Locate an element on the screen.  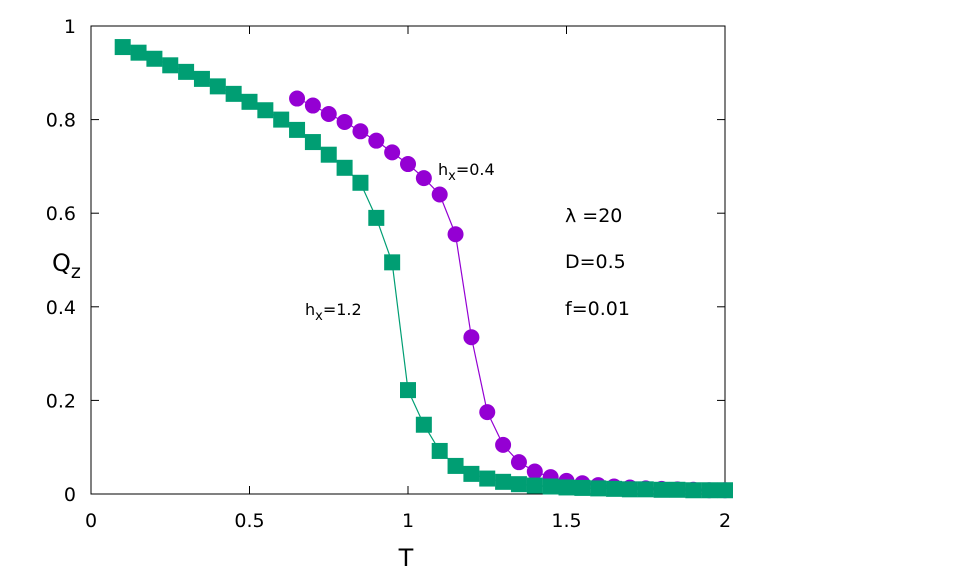
series-label-hx04-rest: =0.4 is located at coordinates (475, 169).